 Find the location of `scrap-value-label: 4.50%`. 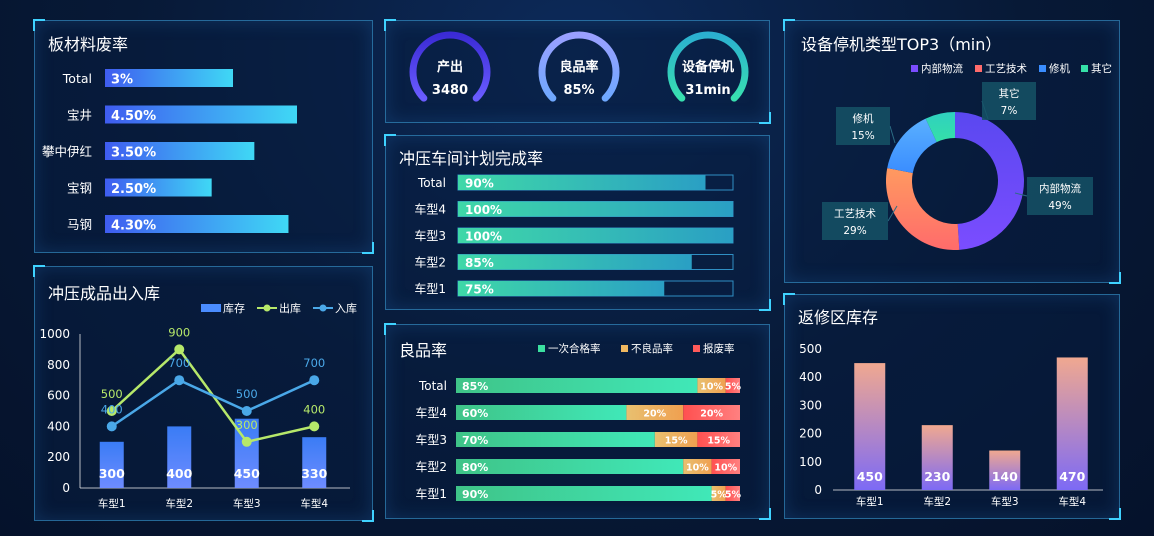

scrap-value-label: 4.50% is located at coordinates (133, 116).